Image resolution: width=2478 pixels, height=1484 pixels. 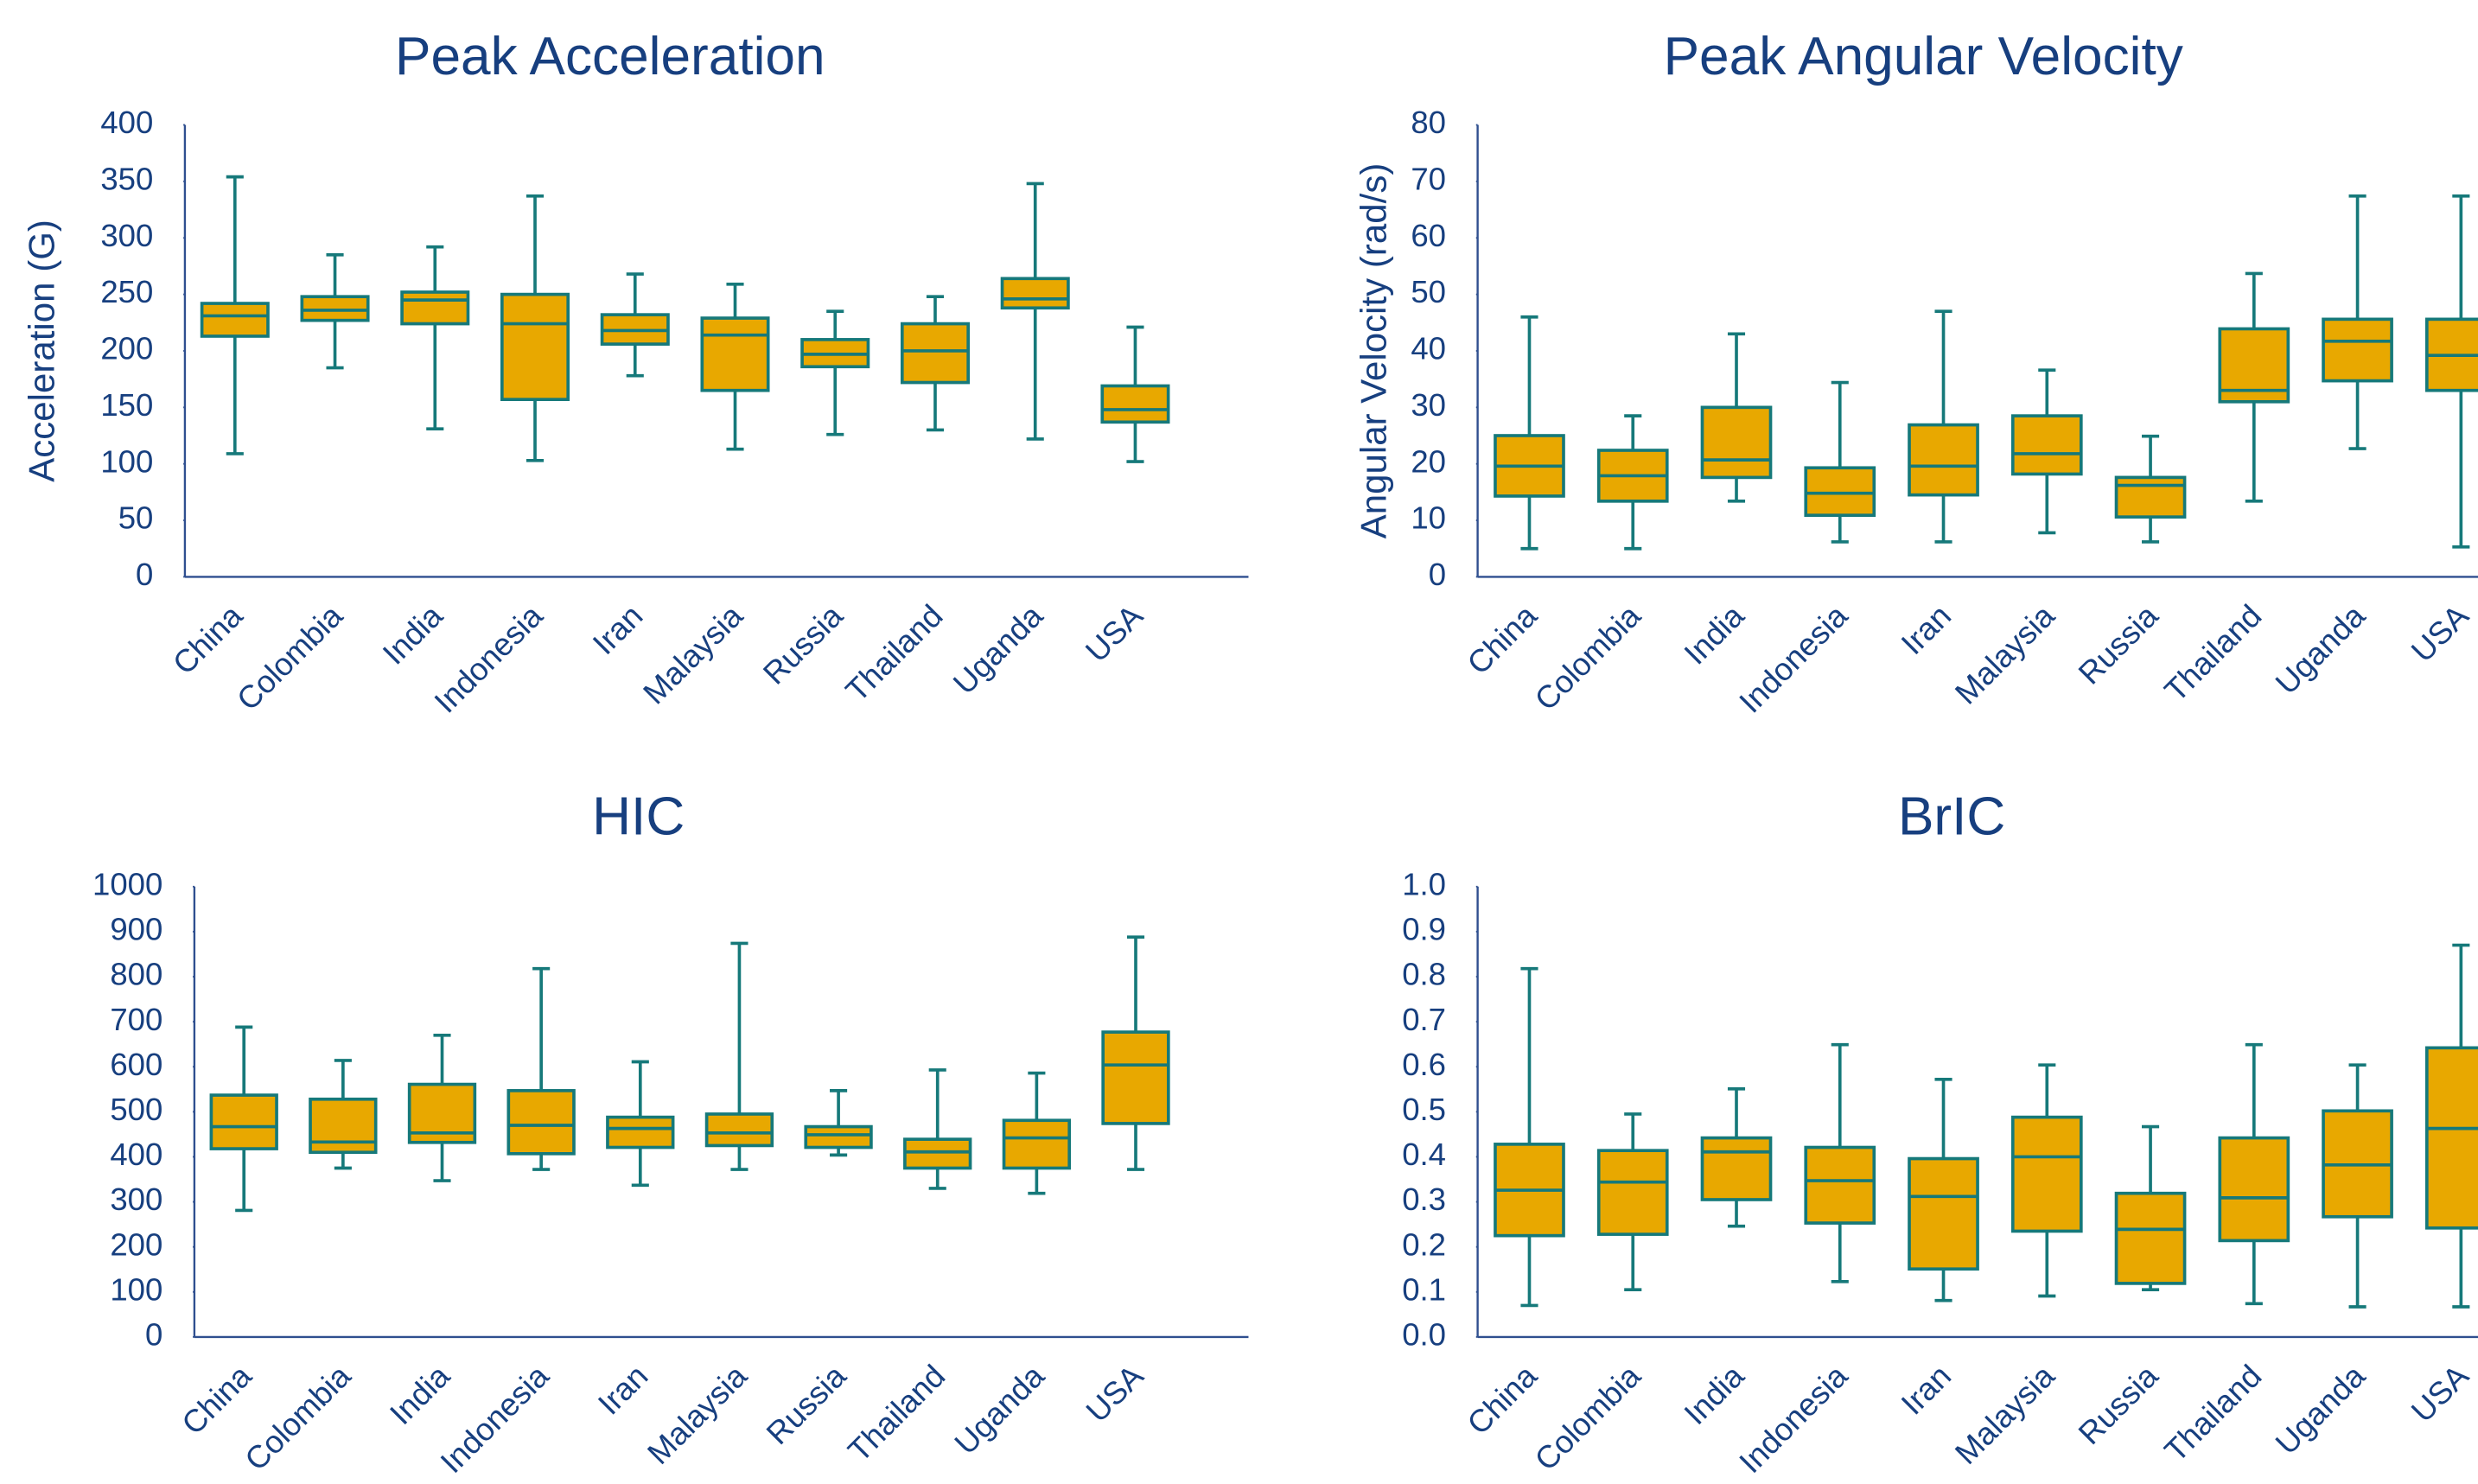 What do you see at coordinates (1424, 1289) in the screenshot?
I see `y-tick-label: 0.1` at bounding box center [1424, 1289].